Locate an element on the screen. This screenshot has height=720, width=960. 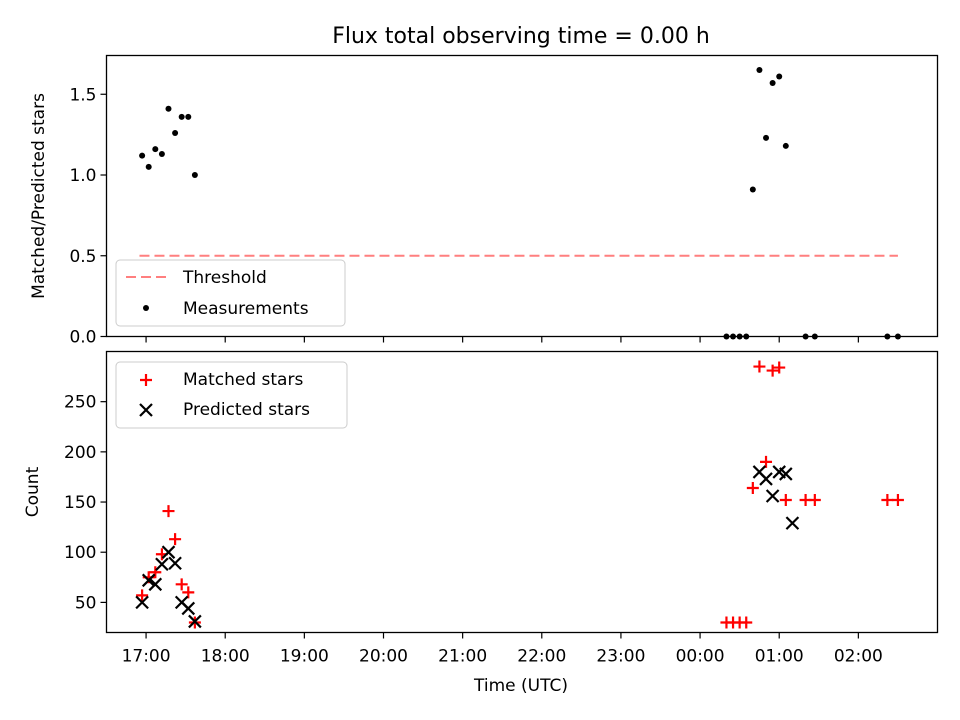
legend-predicted-swatch is located at coordinates (146, 410).